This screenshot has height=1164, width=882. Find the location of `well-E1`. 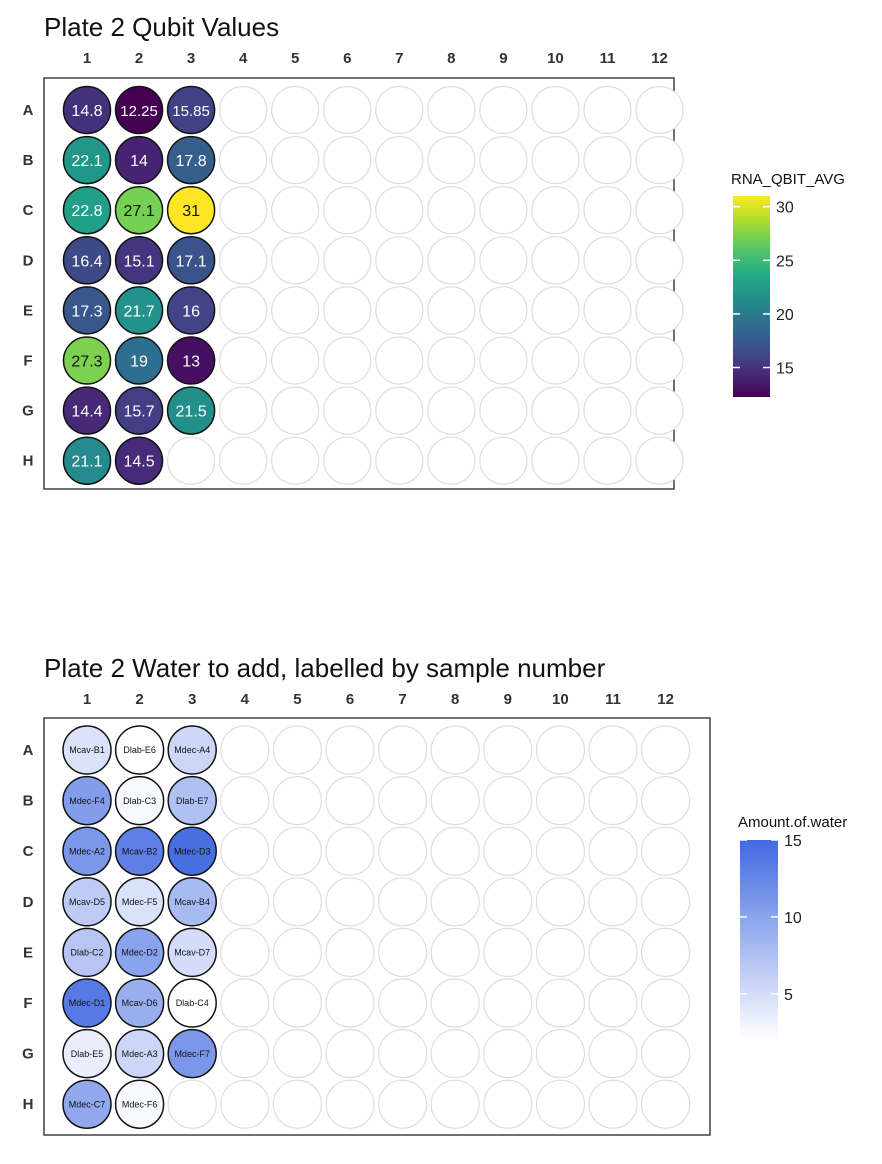

well-E1 is located at coordinates (87, 952).